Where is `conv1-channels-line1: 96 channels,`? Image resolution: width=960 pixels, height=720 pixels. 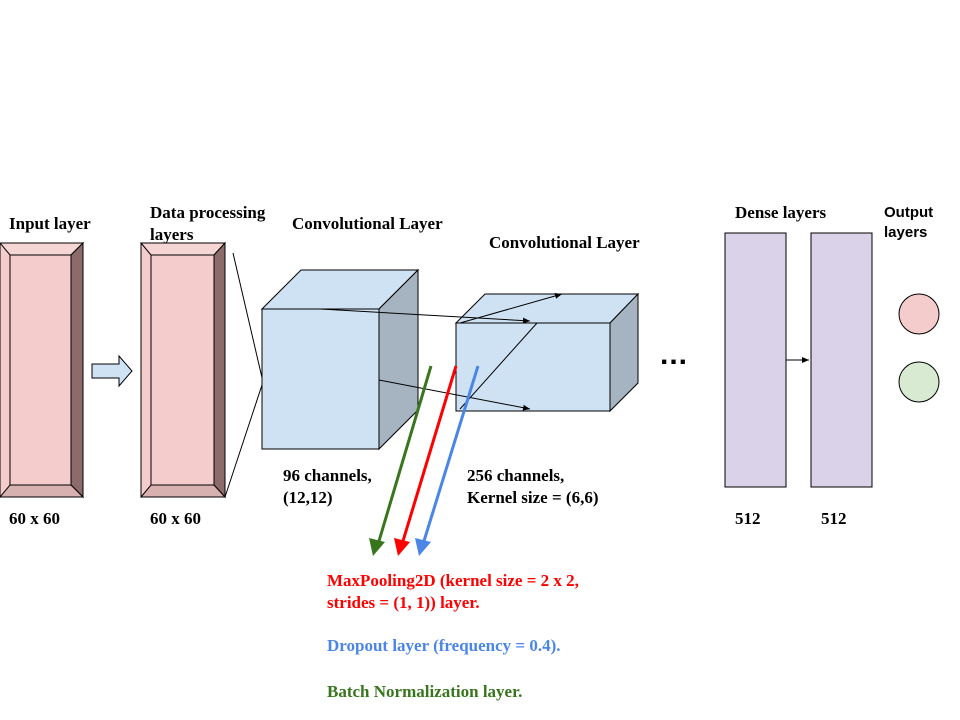
conv1-channels-line1: 96 channels, is located at coordinates (327, 475).